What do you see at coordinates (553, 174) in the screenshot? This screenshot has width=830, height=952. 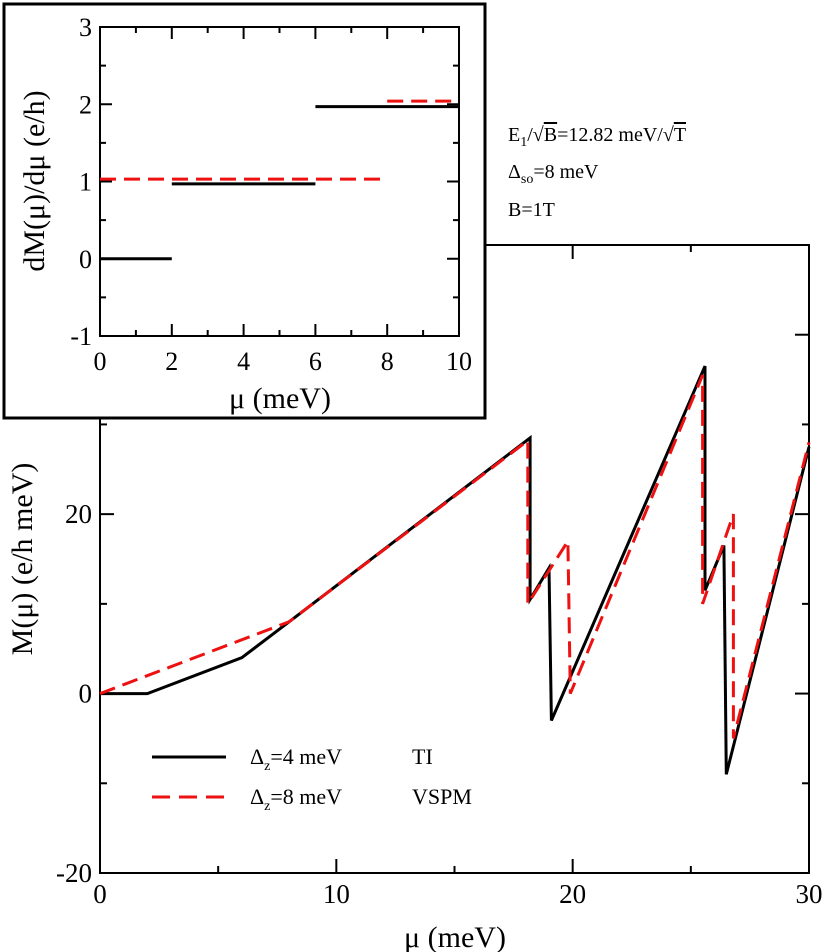 I see `annotation-line-2: Δso=8 meV` at bounding box center [553, 174].